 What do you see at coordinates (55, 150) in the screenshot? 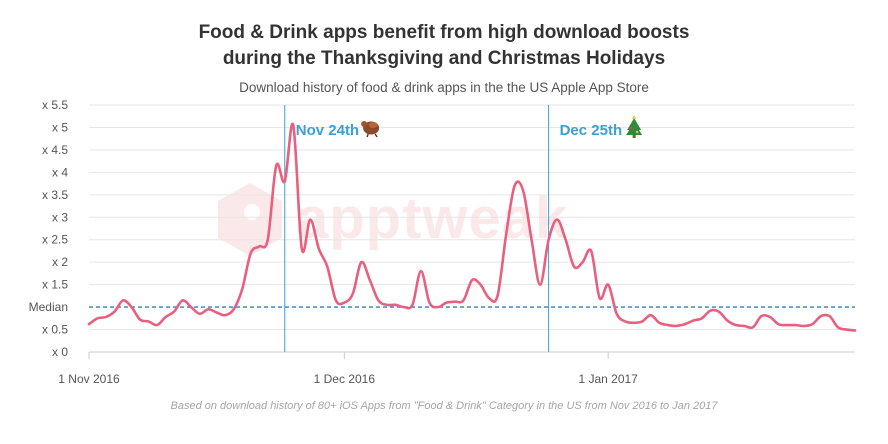
I see `y-tick-label: x 4.5` at bounding box center [55, 150].